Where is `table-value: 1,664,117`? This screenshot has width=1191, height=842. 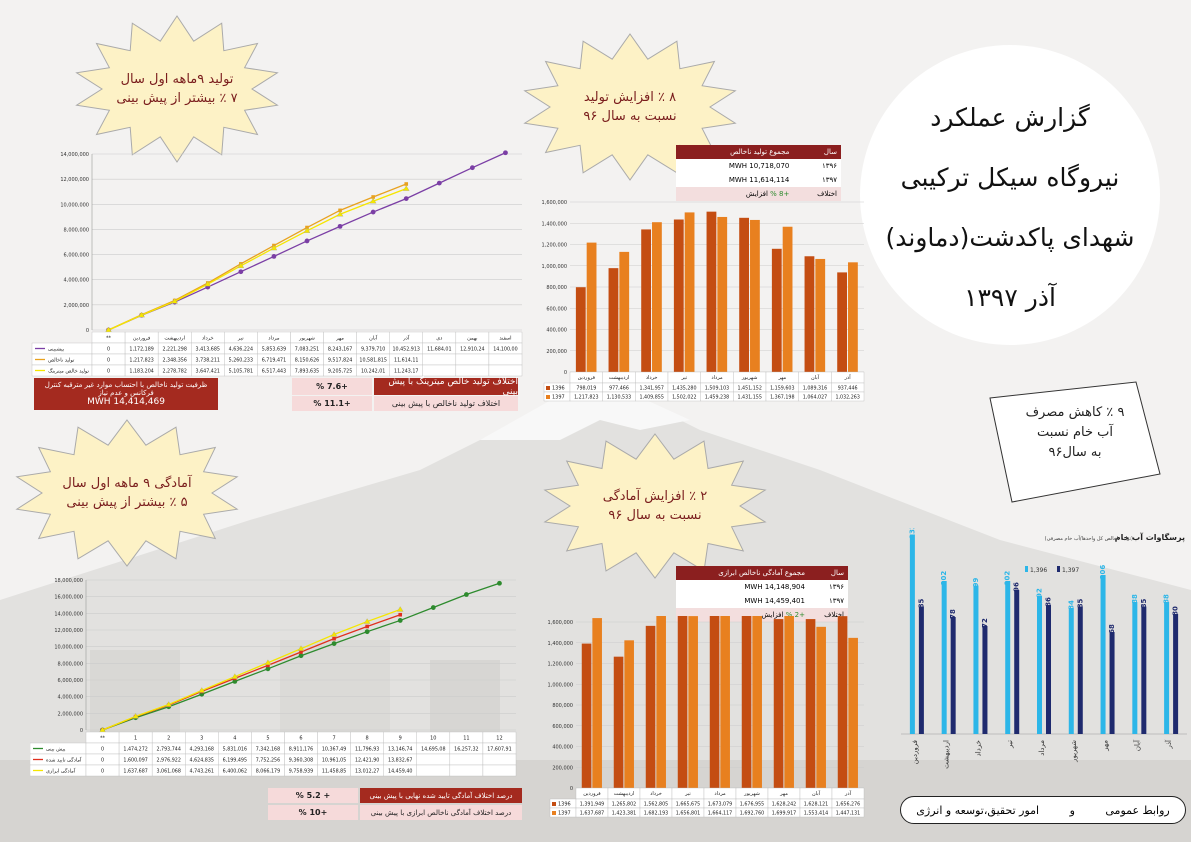
table-value: 1,664,117 is located at coordinates (720, 814).